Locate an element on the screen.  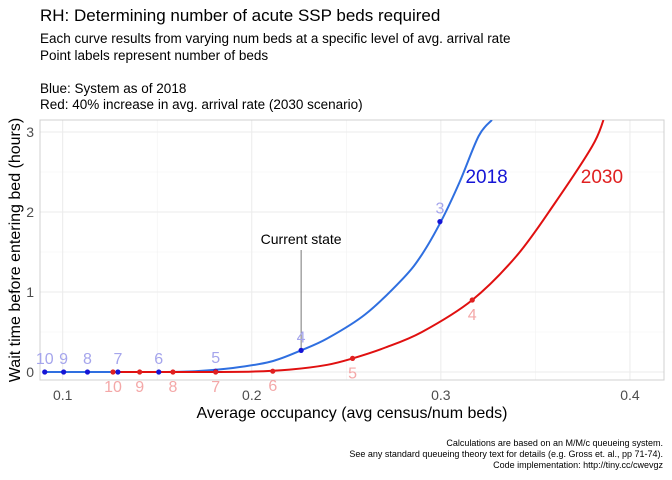
point-label-2018-beds-4: 4 is located at coordinates (301, 337).